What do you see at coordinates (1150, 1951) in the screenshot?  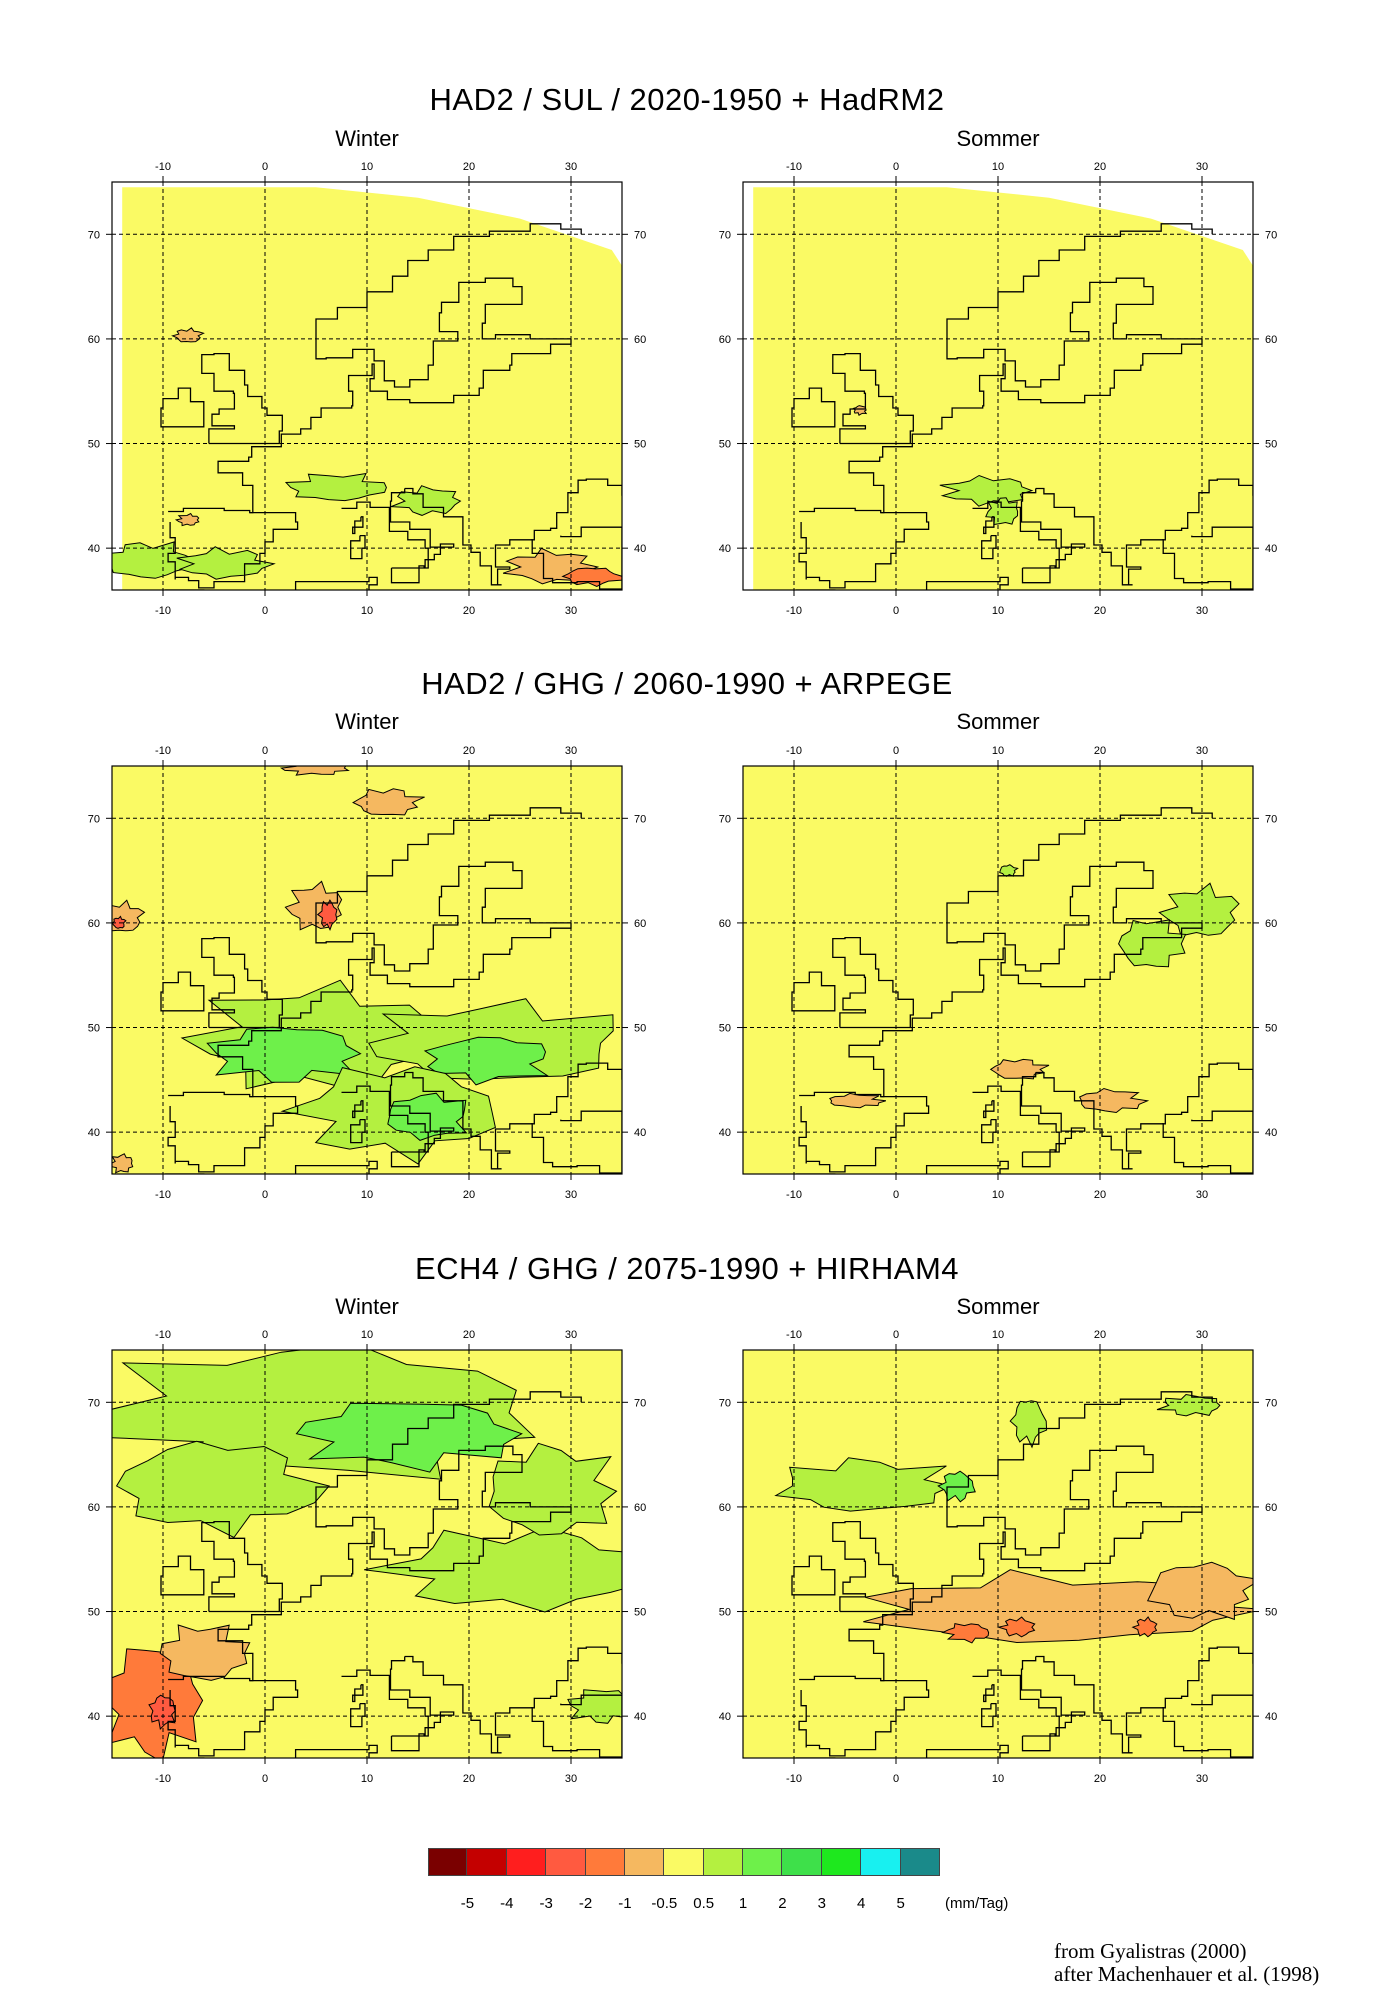 I see `credit-line-1: from Gyalistras (2000)` at bounding box center [1150, 1951].